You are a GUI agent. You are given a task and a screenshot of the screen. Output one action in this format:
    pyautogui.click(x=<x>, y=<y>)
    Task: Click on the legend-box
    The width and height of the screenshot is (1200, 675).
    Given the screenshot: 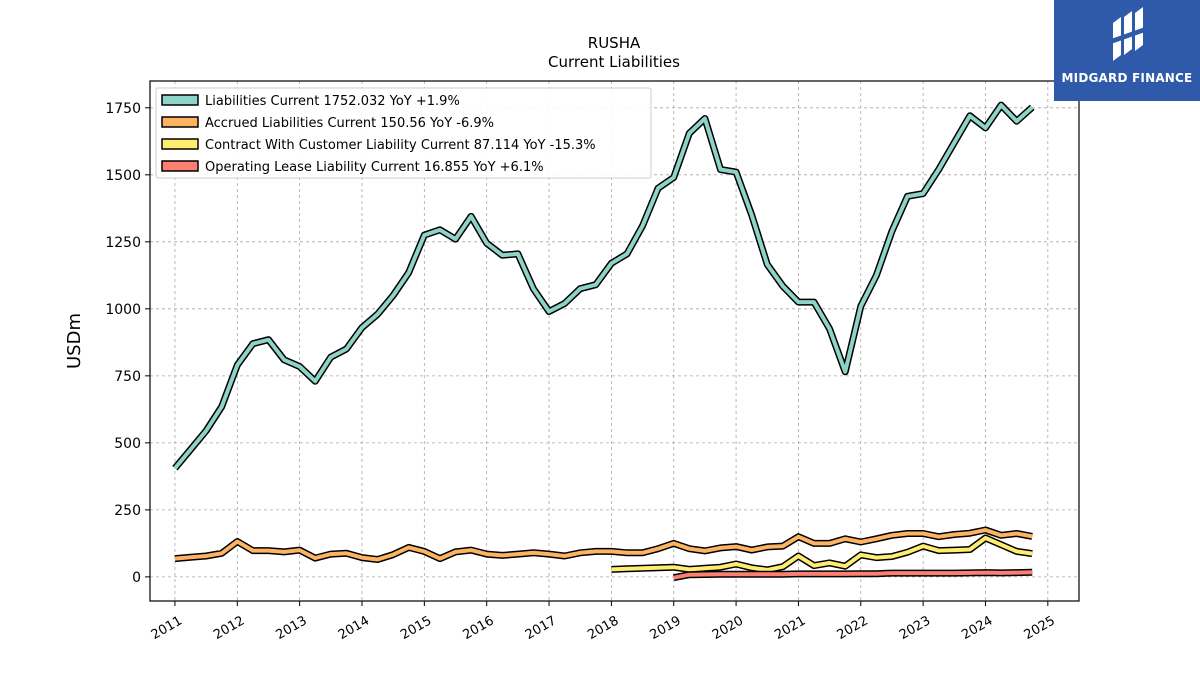 What is the action you would take?
    pyautogui.click(x=403, y=133)
    